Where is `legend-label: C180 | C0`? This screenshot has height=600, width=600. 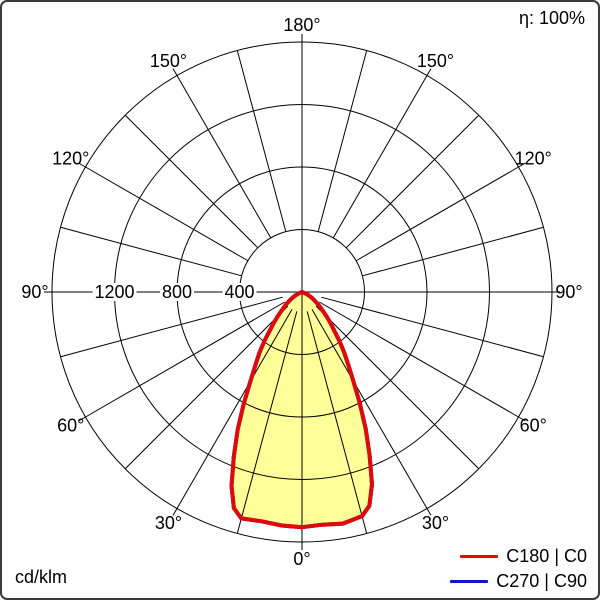 legend-label: C180 | C0 is located at coordinates (546, 556).